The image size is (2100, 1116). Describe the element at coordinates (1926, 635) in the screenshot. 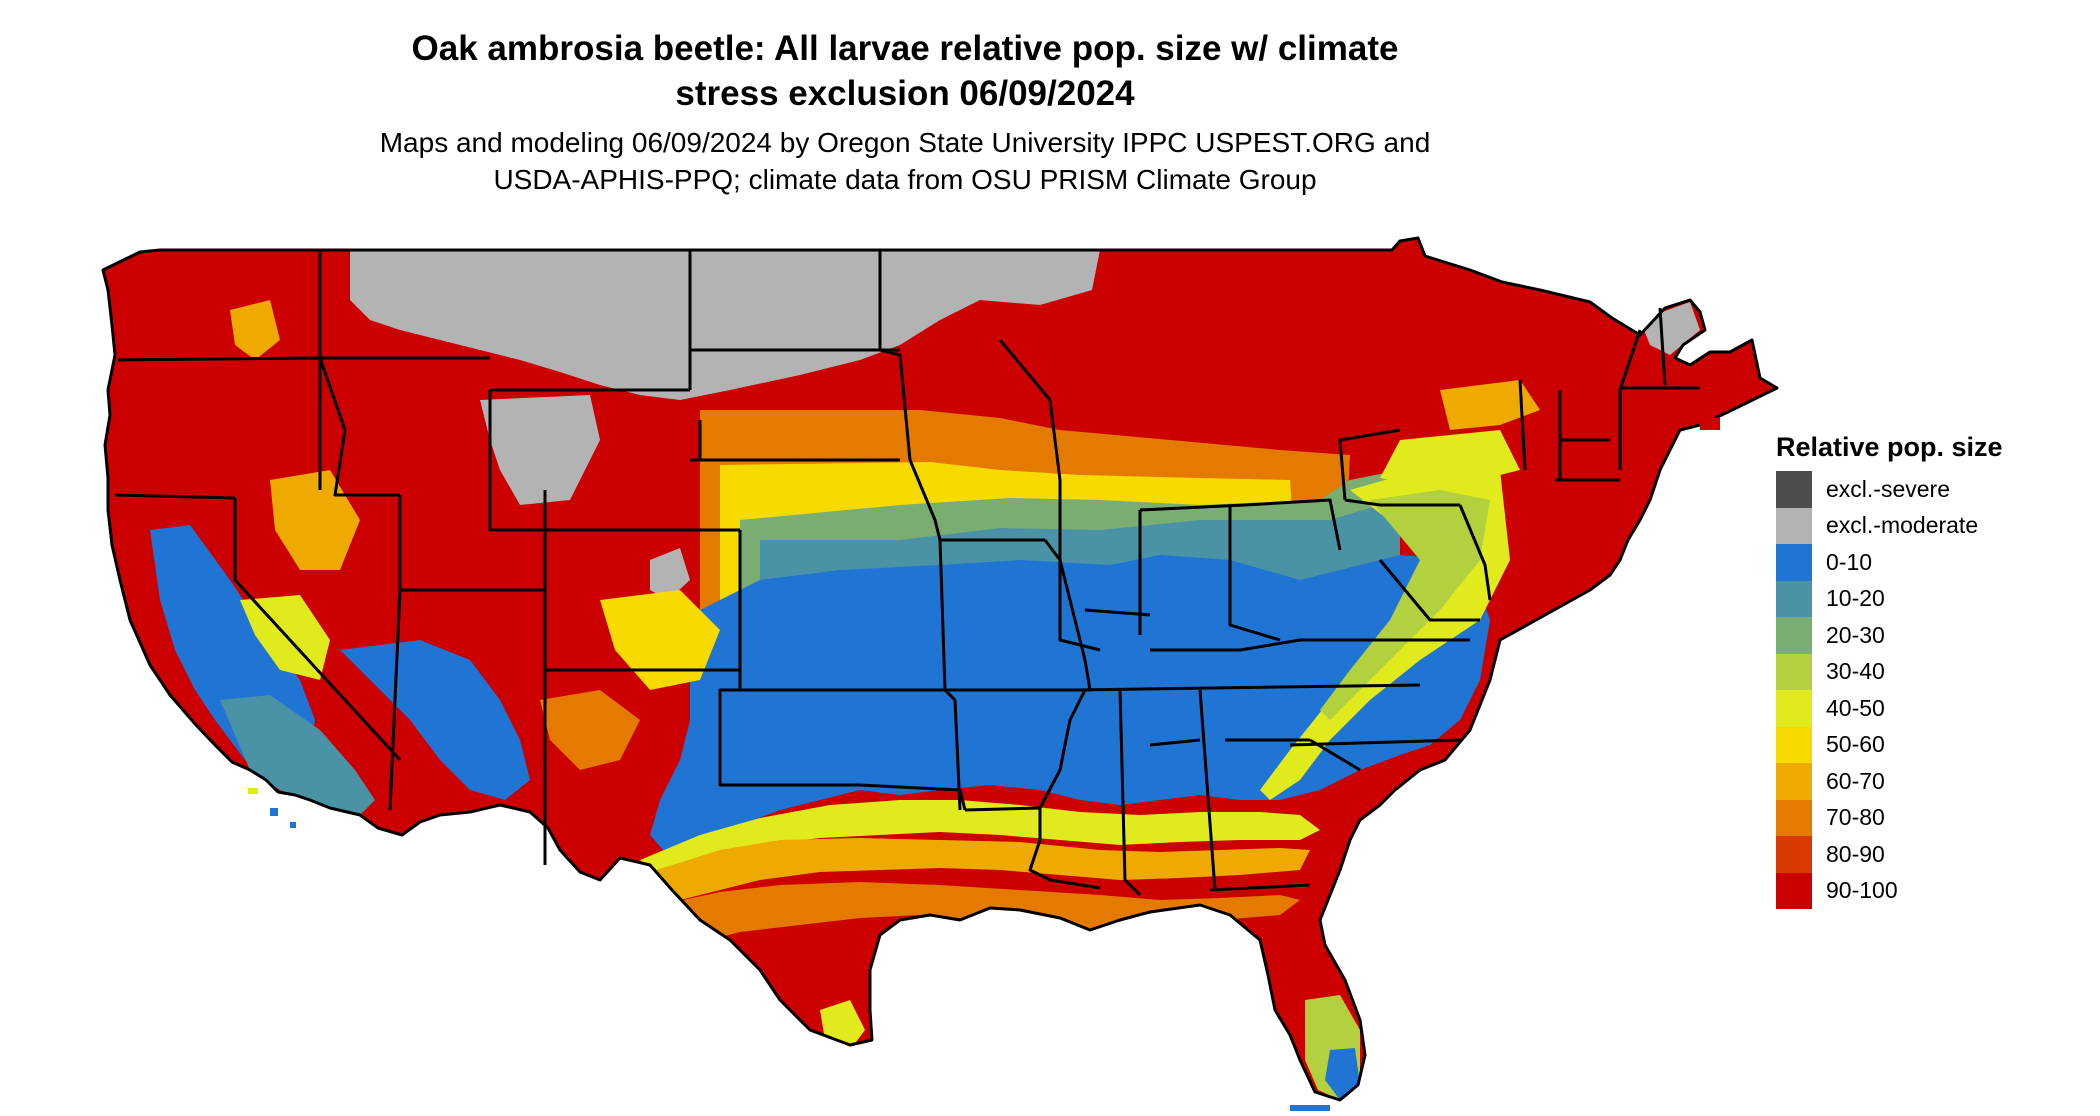

I see `legend-item: 20-30` at that location.